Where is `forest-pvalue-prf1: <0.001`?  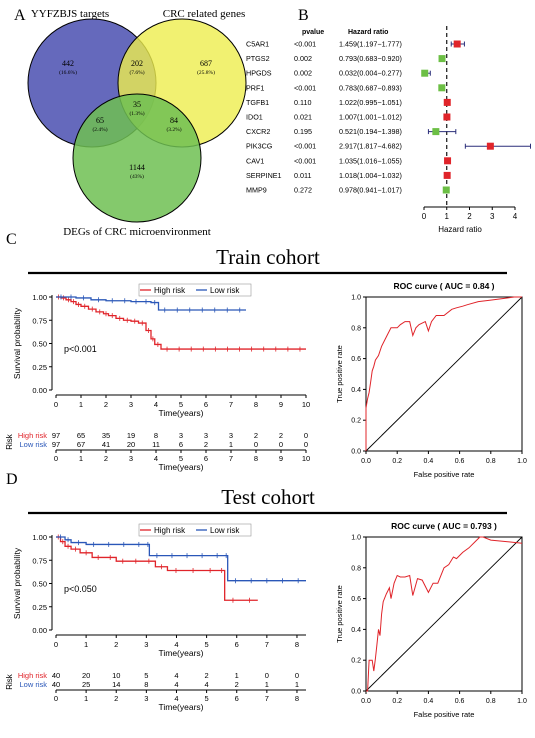
forest-pvalue-prf1: <0.001 is located at coordinates (305, 87).